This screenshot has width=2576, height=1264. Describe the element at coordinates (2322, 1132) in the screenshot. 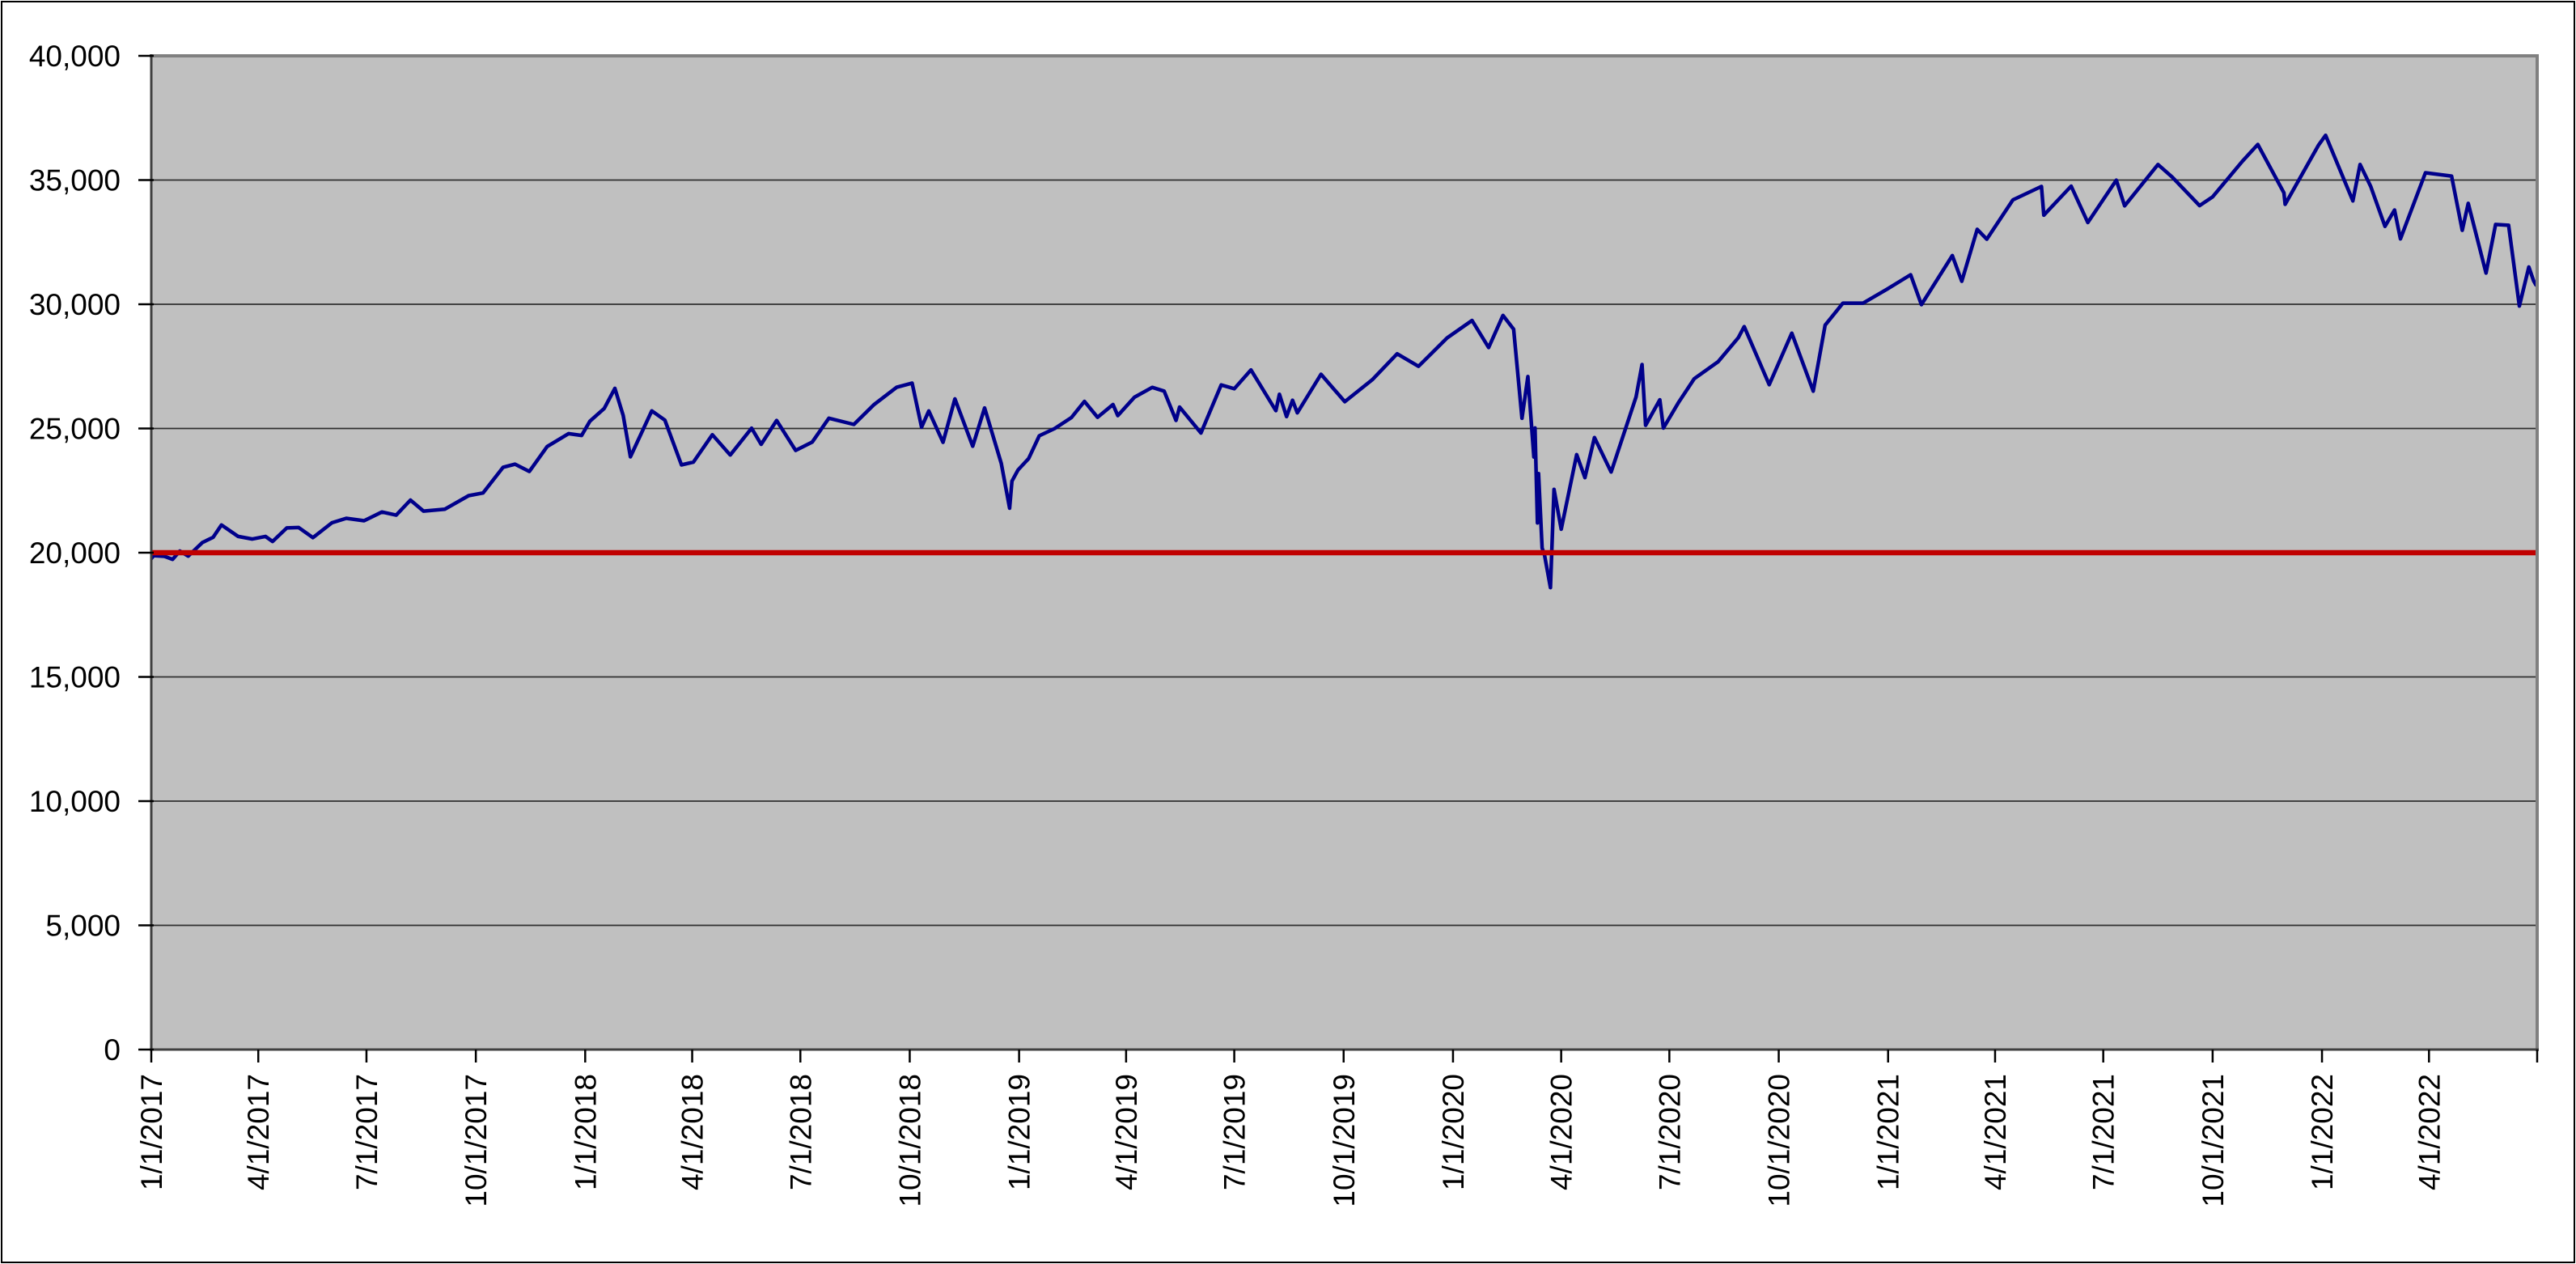

I see `x-axis-label-1-1-2022: 1/1/2022` at that location.